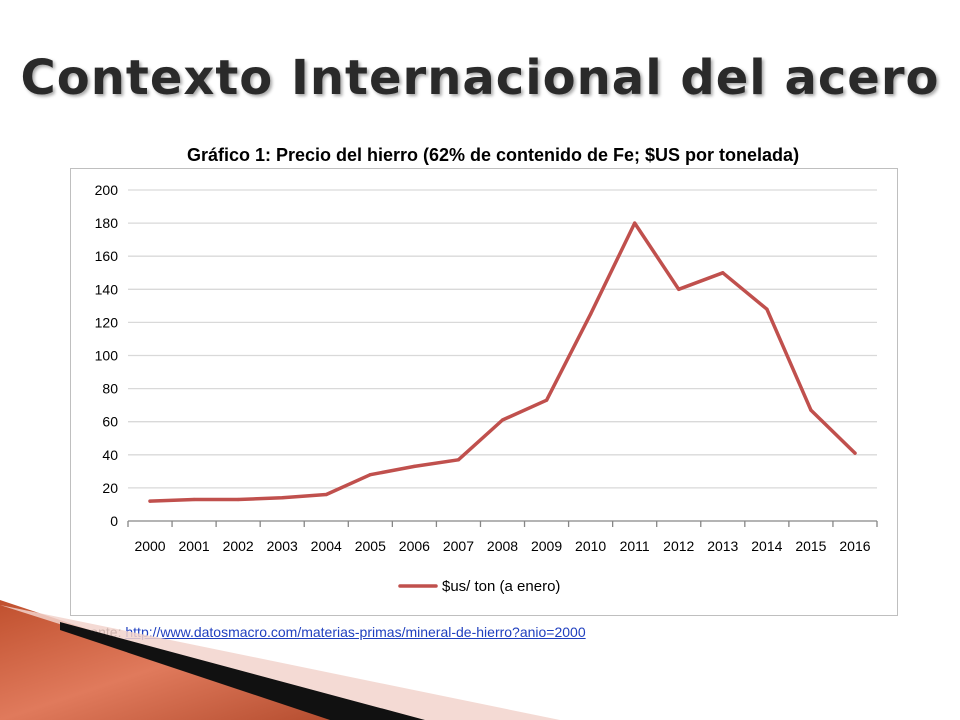  Describe the element at coordinates (546, 546) in the screenshot. I see `x-tick-label: 2009` at that location.